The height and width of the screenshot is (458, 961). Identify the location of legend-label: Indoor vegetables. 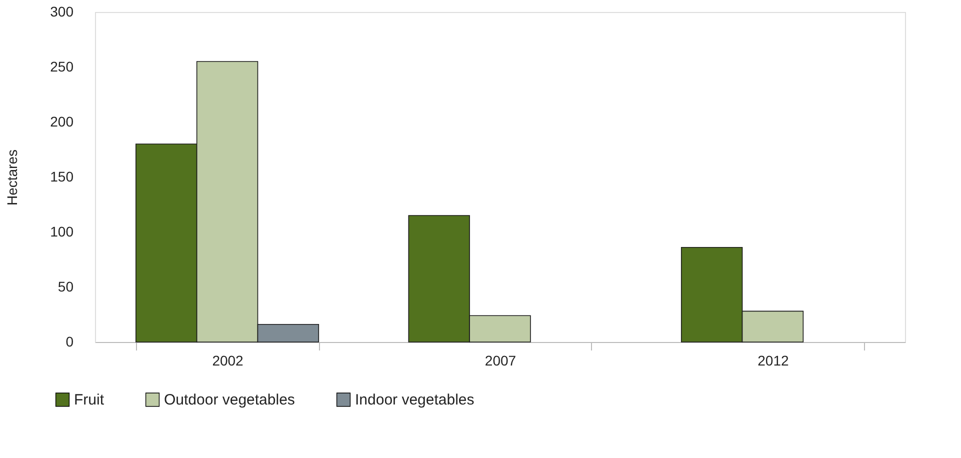
(414, 400).